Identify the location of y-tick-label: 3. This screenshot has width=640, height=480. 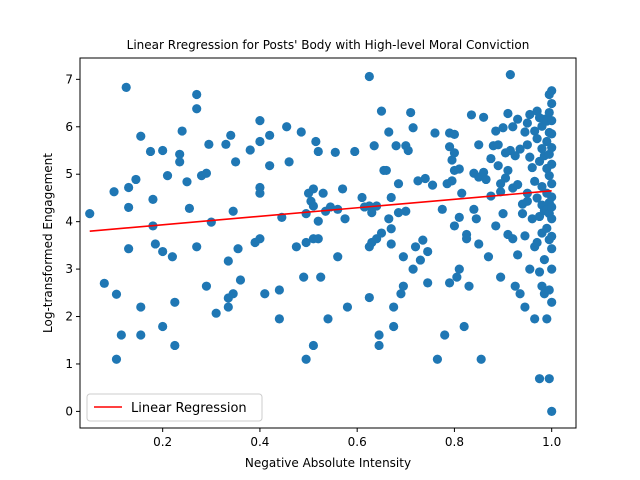
(69, 269).